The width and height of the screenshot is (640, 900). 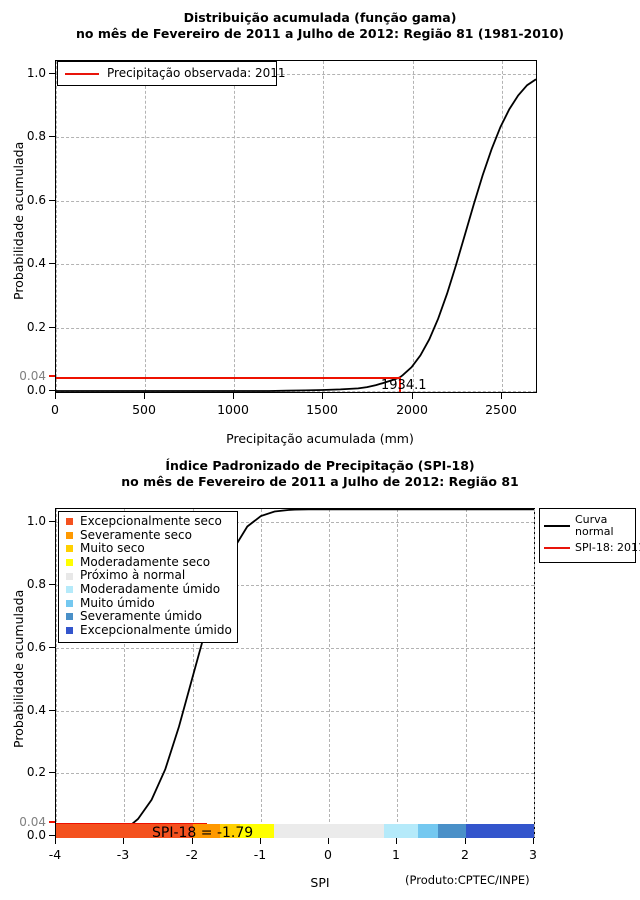 I want to click on chart1-xaxis-label: Precipitação acumulada (mm), so click(x=320, y=438).